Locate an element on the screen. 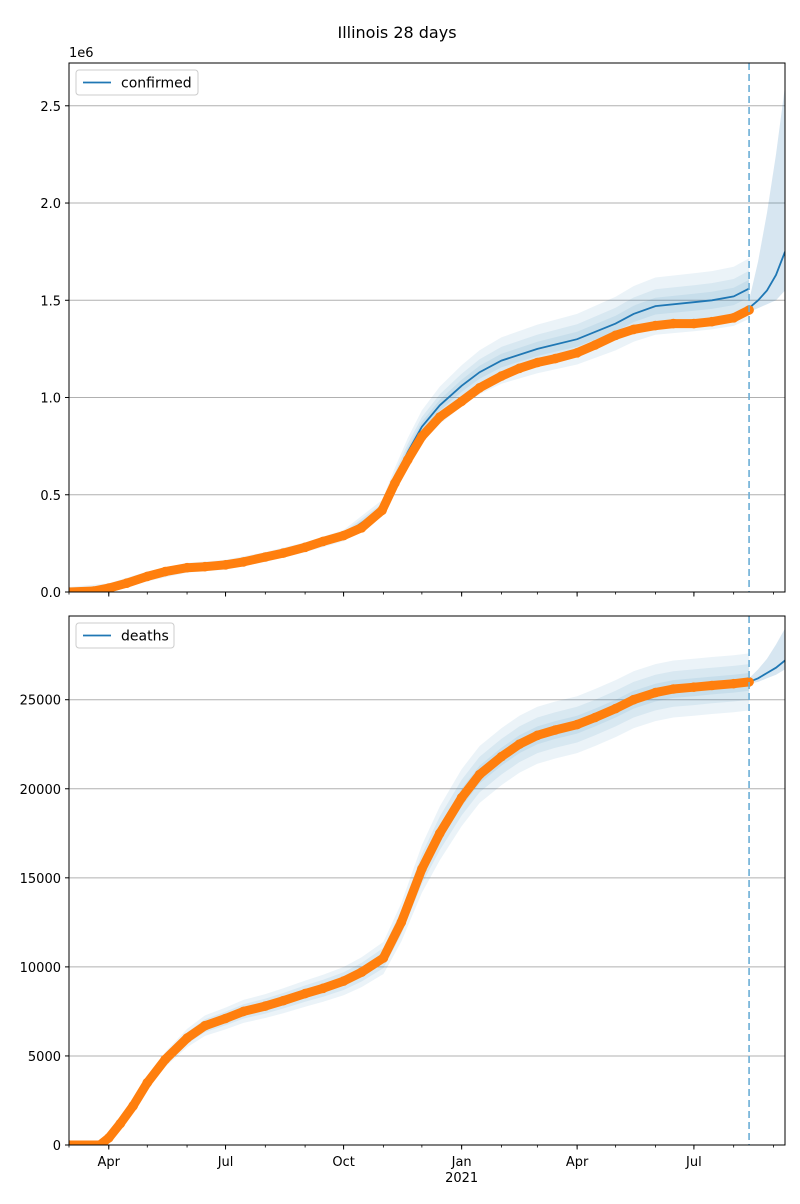  legend-box is located at coordinates (125, 635).